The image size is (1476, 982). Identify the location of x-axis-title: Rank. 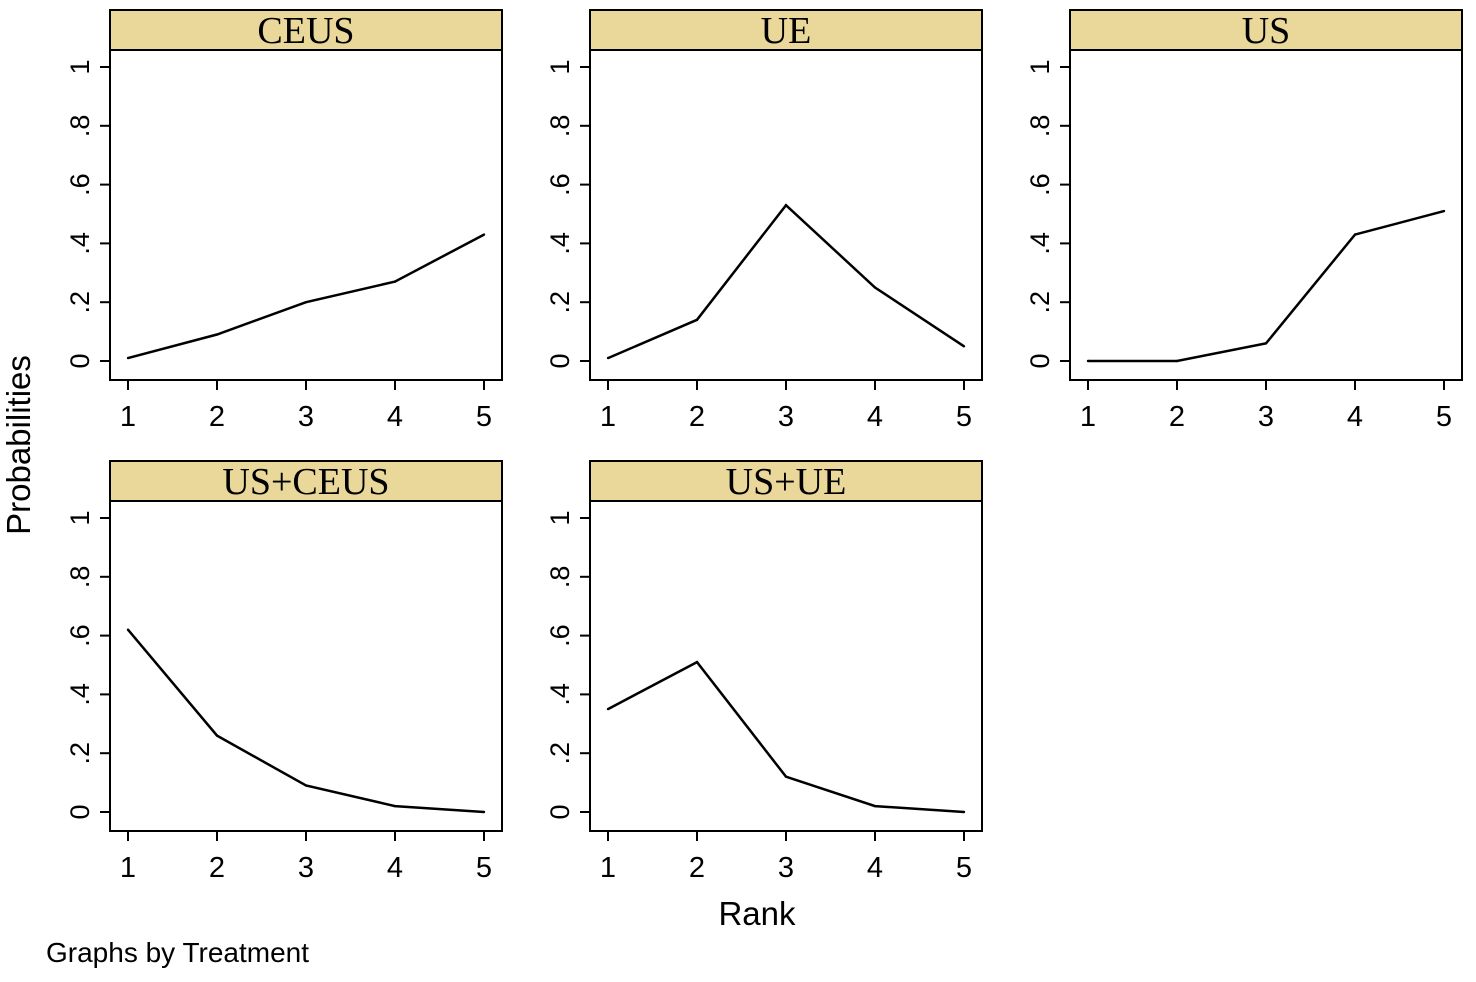
(757, 913).